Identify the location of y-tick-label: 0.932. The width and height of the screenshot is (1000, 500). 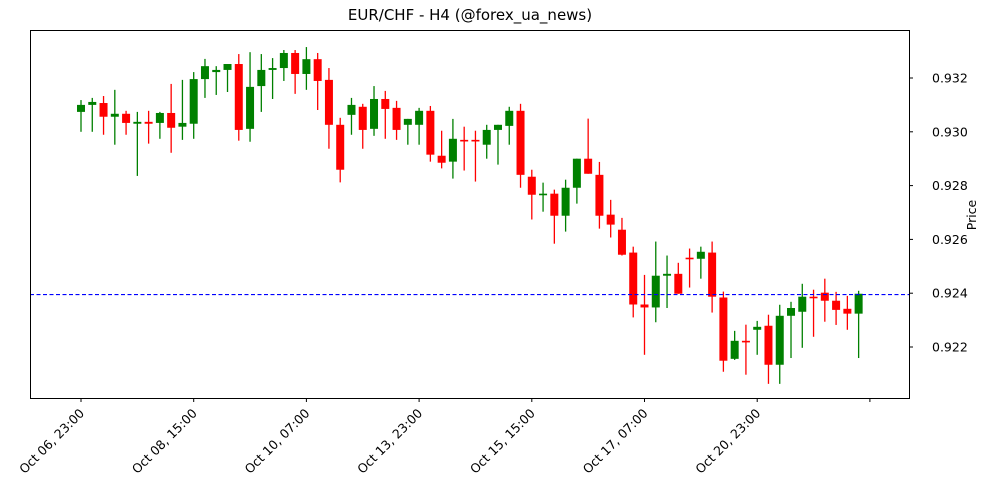
(950, 78).